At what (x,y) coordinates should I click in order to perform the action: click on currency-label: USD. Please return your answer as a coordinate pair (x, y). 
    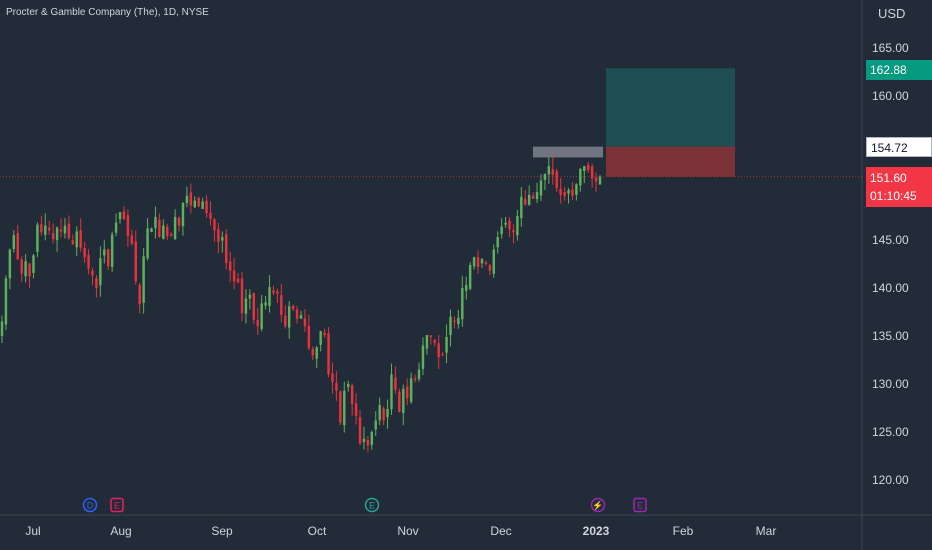
    Looking at the image, I should click on (892, 13).